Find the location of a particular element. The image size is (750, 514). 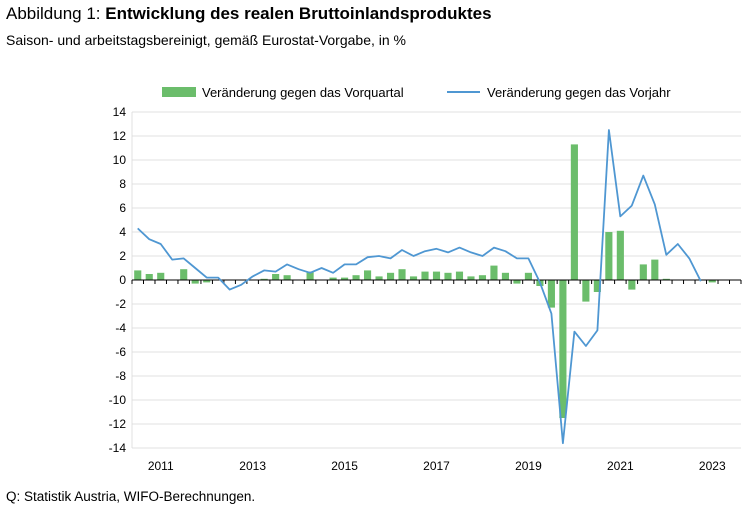

title-prefix: Abbildung 1: is located at coordinates (56, 13).